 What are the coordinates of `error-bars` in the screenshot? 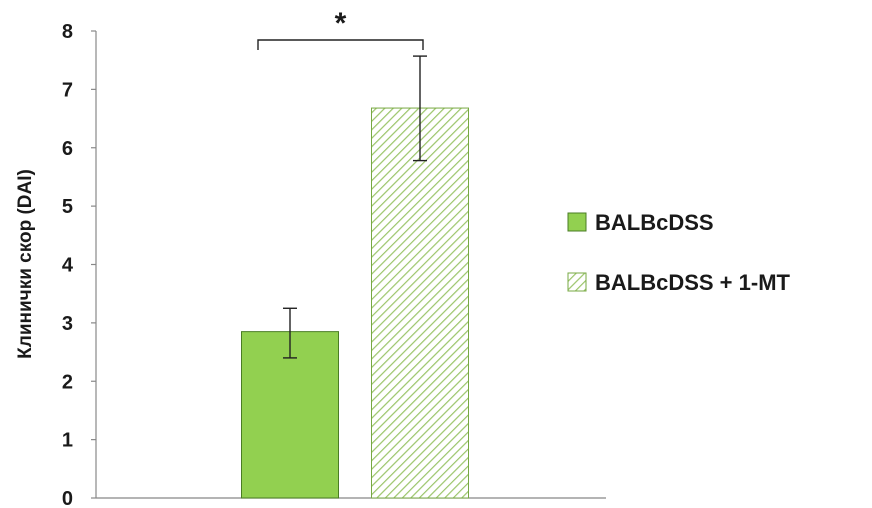 It's located at (355, 207).